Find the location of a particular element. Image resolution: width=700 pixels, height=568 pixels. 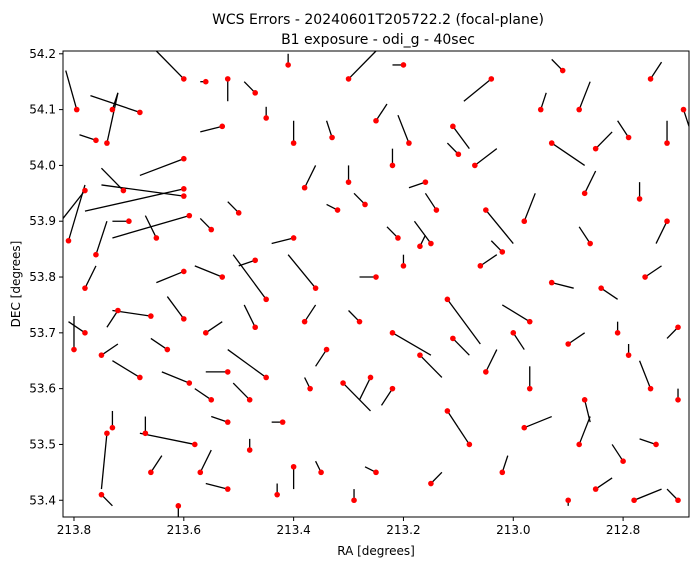

y-tick-label: 54.0 is located at coordinates (42, 165).